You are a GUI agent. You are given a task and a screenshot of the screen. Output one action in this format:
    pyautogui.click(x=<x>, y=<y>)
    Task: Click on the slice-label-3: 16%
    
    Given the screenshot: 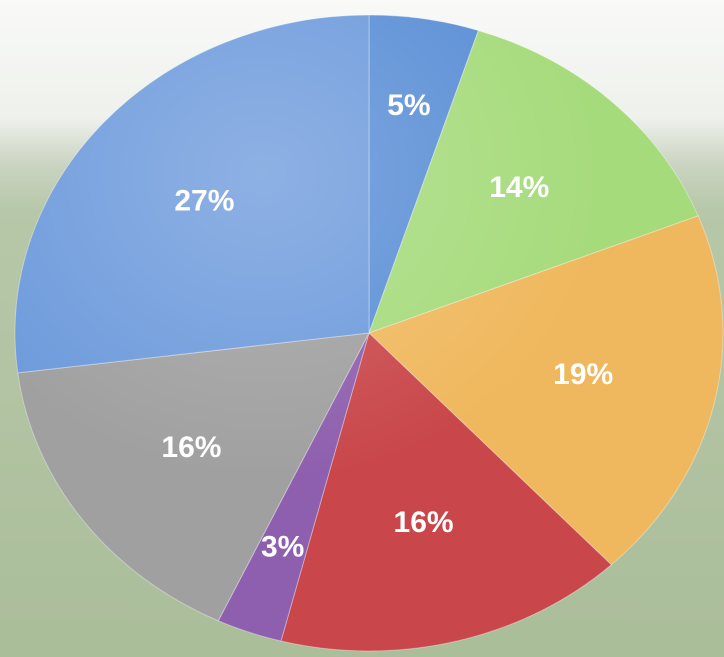 What is the action you would take?
    pyautogui.click(x=424, y=522)
    